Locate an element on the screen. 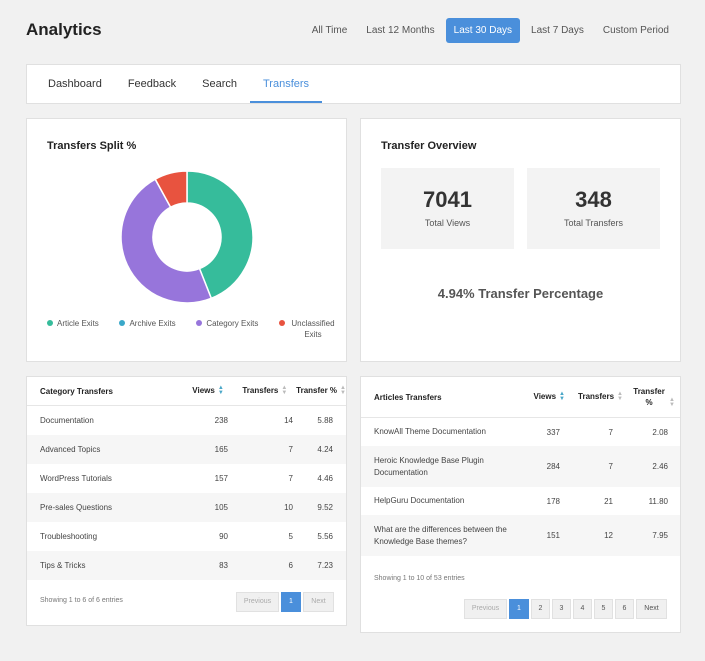  pagination-page-2: 2 is located at coordinates (540, 609).